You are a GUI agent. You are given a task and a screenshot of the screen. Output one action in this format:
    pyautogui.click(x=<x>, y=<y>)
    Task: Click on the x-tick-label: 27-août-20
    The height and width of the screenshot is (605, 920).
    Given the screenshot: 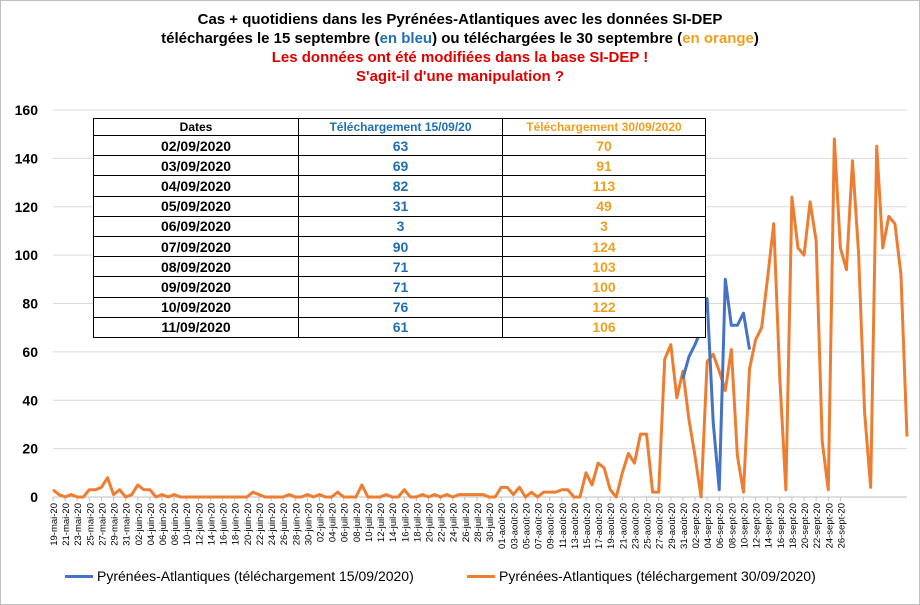 What is the action you would take?
    pyautogui.click(x=660, y=526)
    